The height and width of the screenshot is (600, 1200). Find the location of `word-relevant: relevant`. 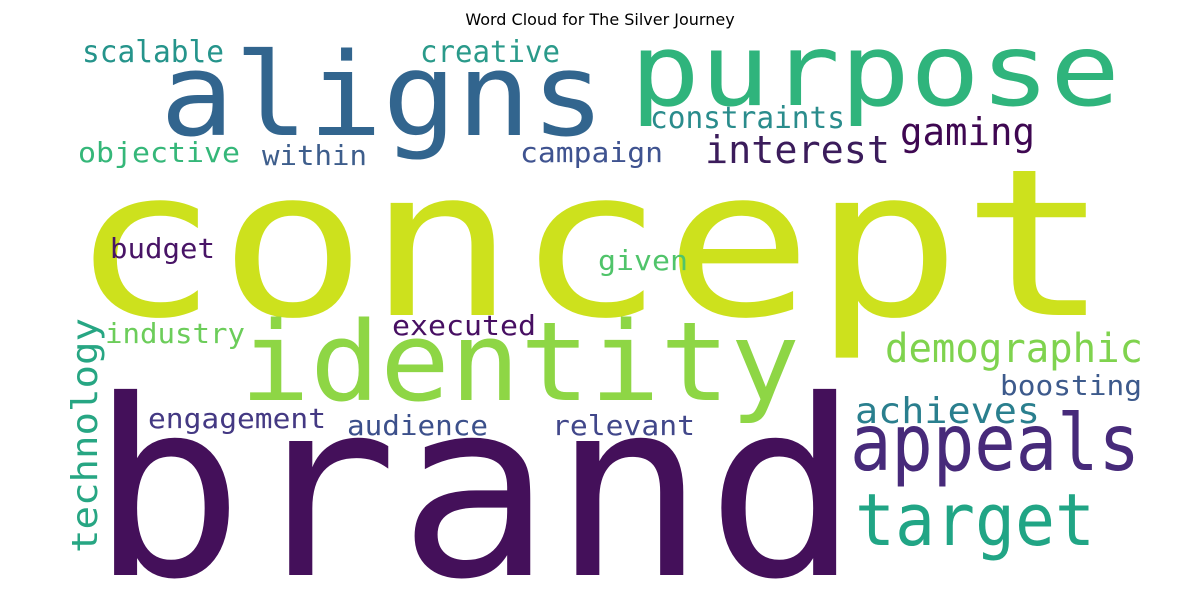

word-relevant: relevant is located at coordinates (623, 425).